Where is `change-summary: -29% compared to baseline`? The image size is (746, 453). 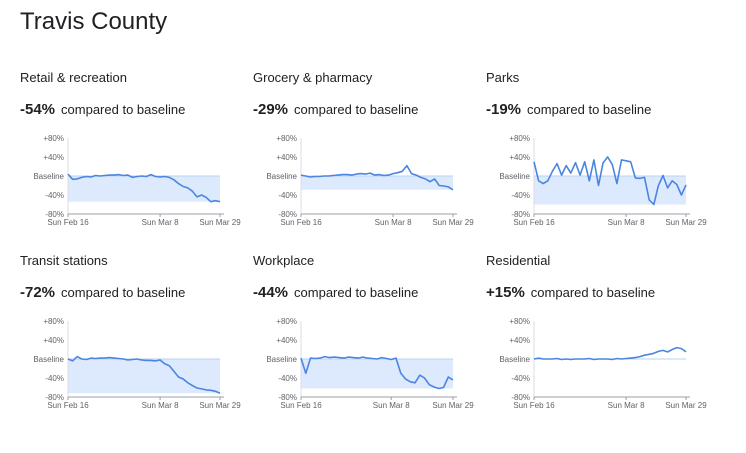
change-summary: -29% compared to baseline is located at coordinates (335, 109).